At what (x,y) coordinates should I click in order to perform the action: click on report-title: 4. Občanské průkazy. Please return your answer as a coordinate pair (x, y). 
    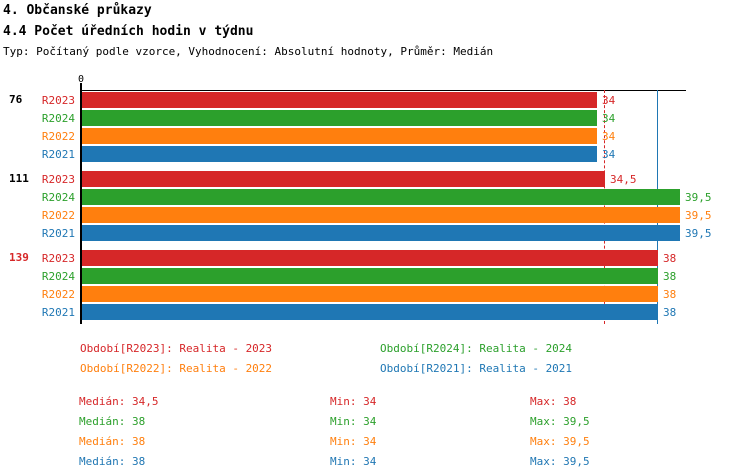
    Looking at the image, I should click on (77, 10).